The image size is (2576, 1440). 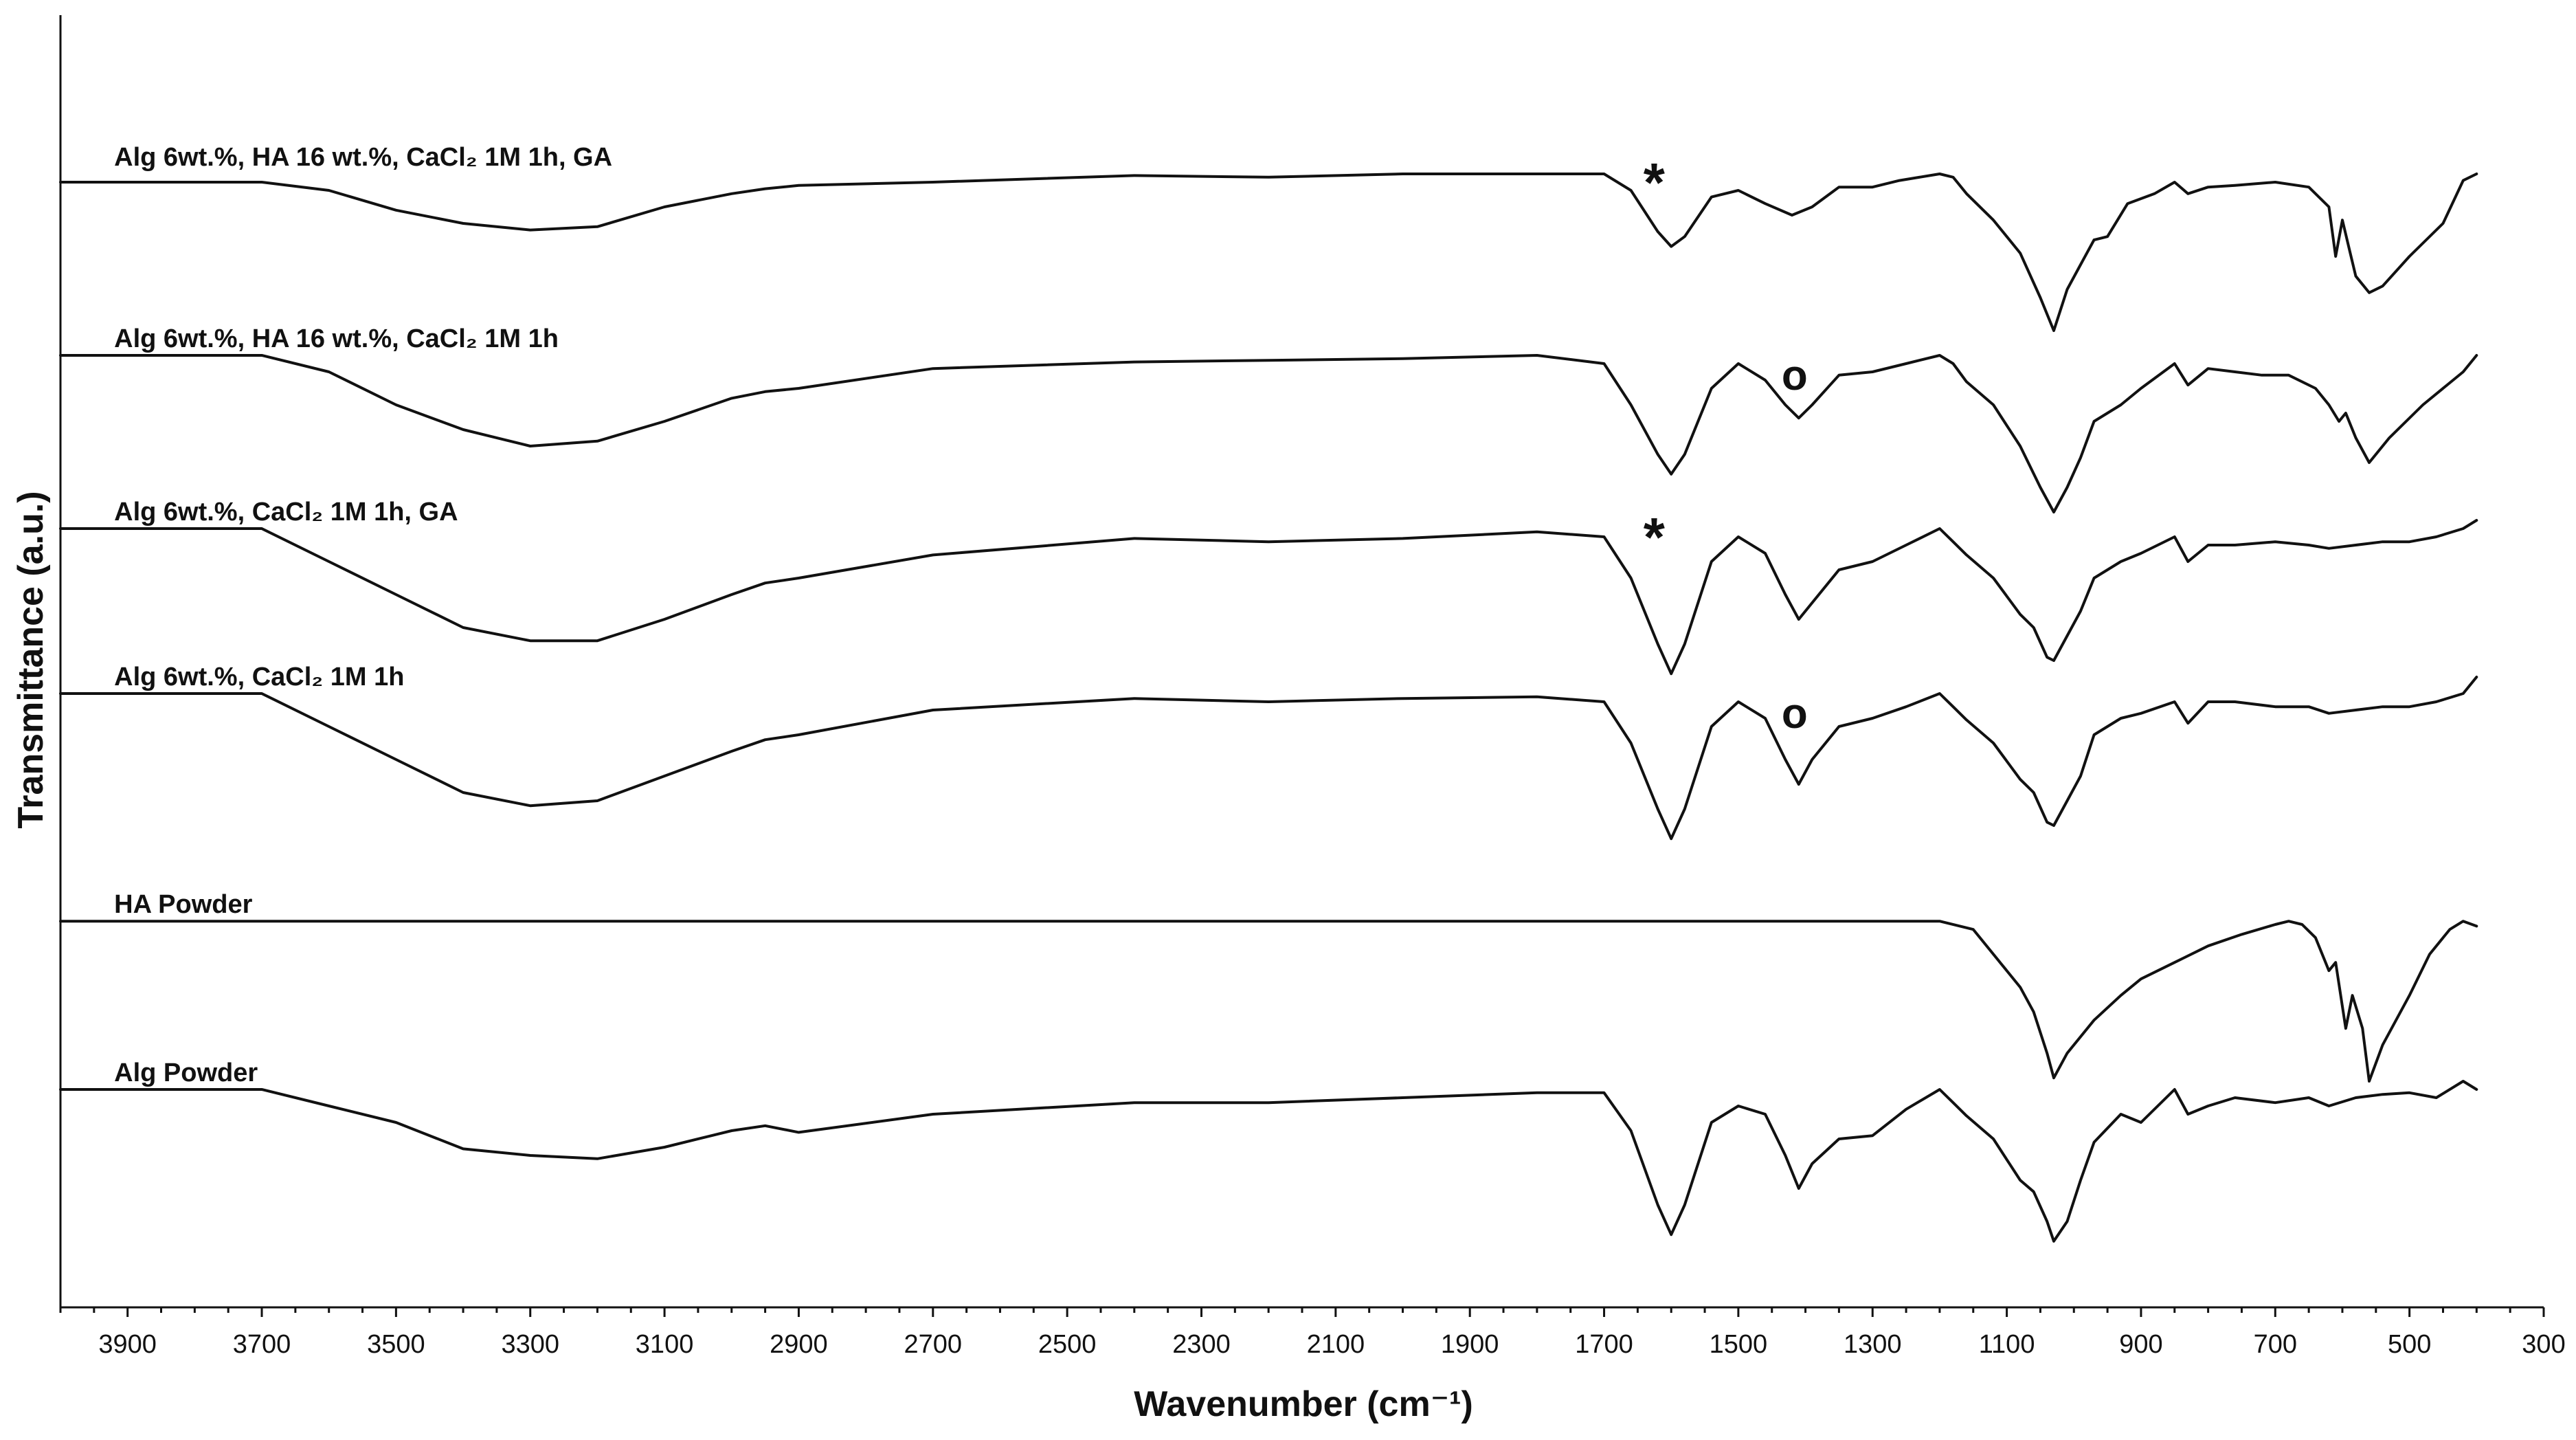 What do you see at coordinates (336, 338) in the screenshot?
I see `series-label-1: Alg 6wt.%, HA 16 wt.%, CaCl₂ 1M 1h` at bounding box center [336, 338].